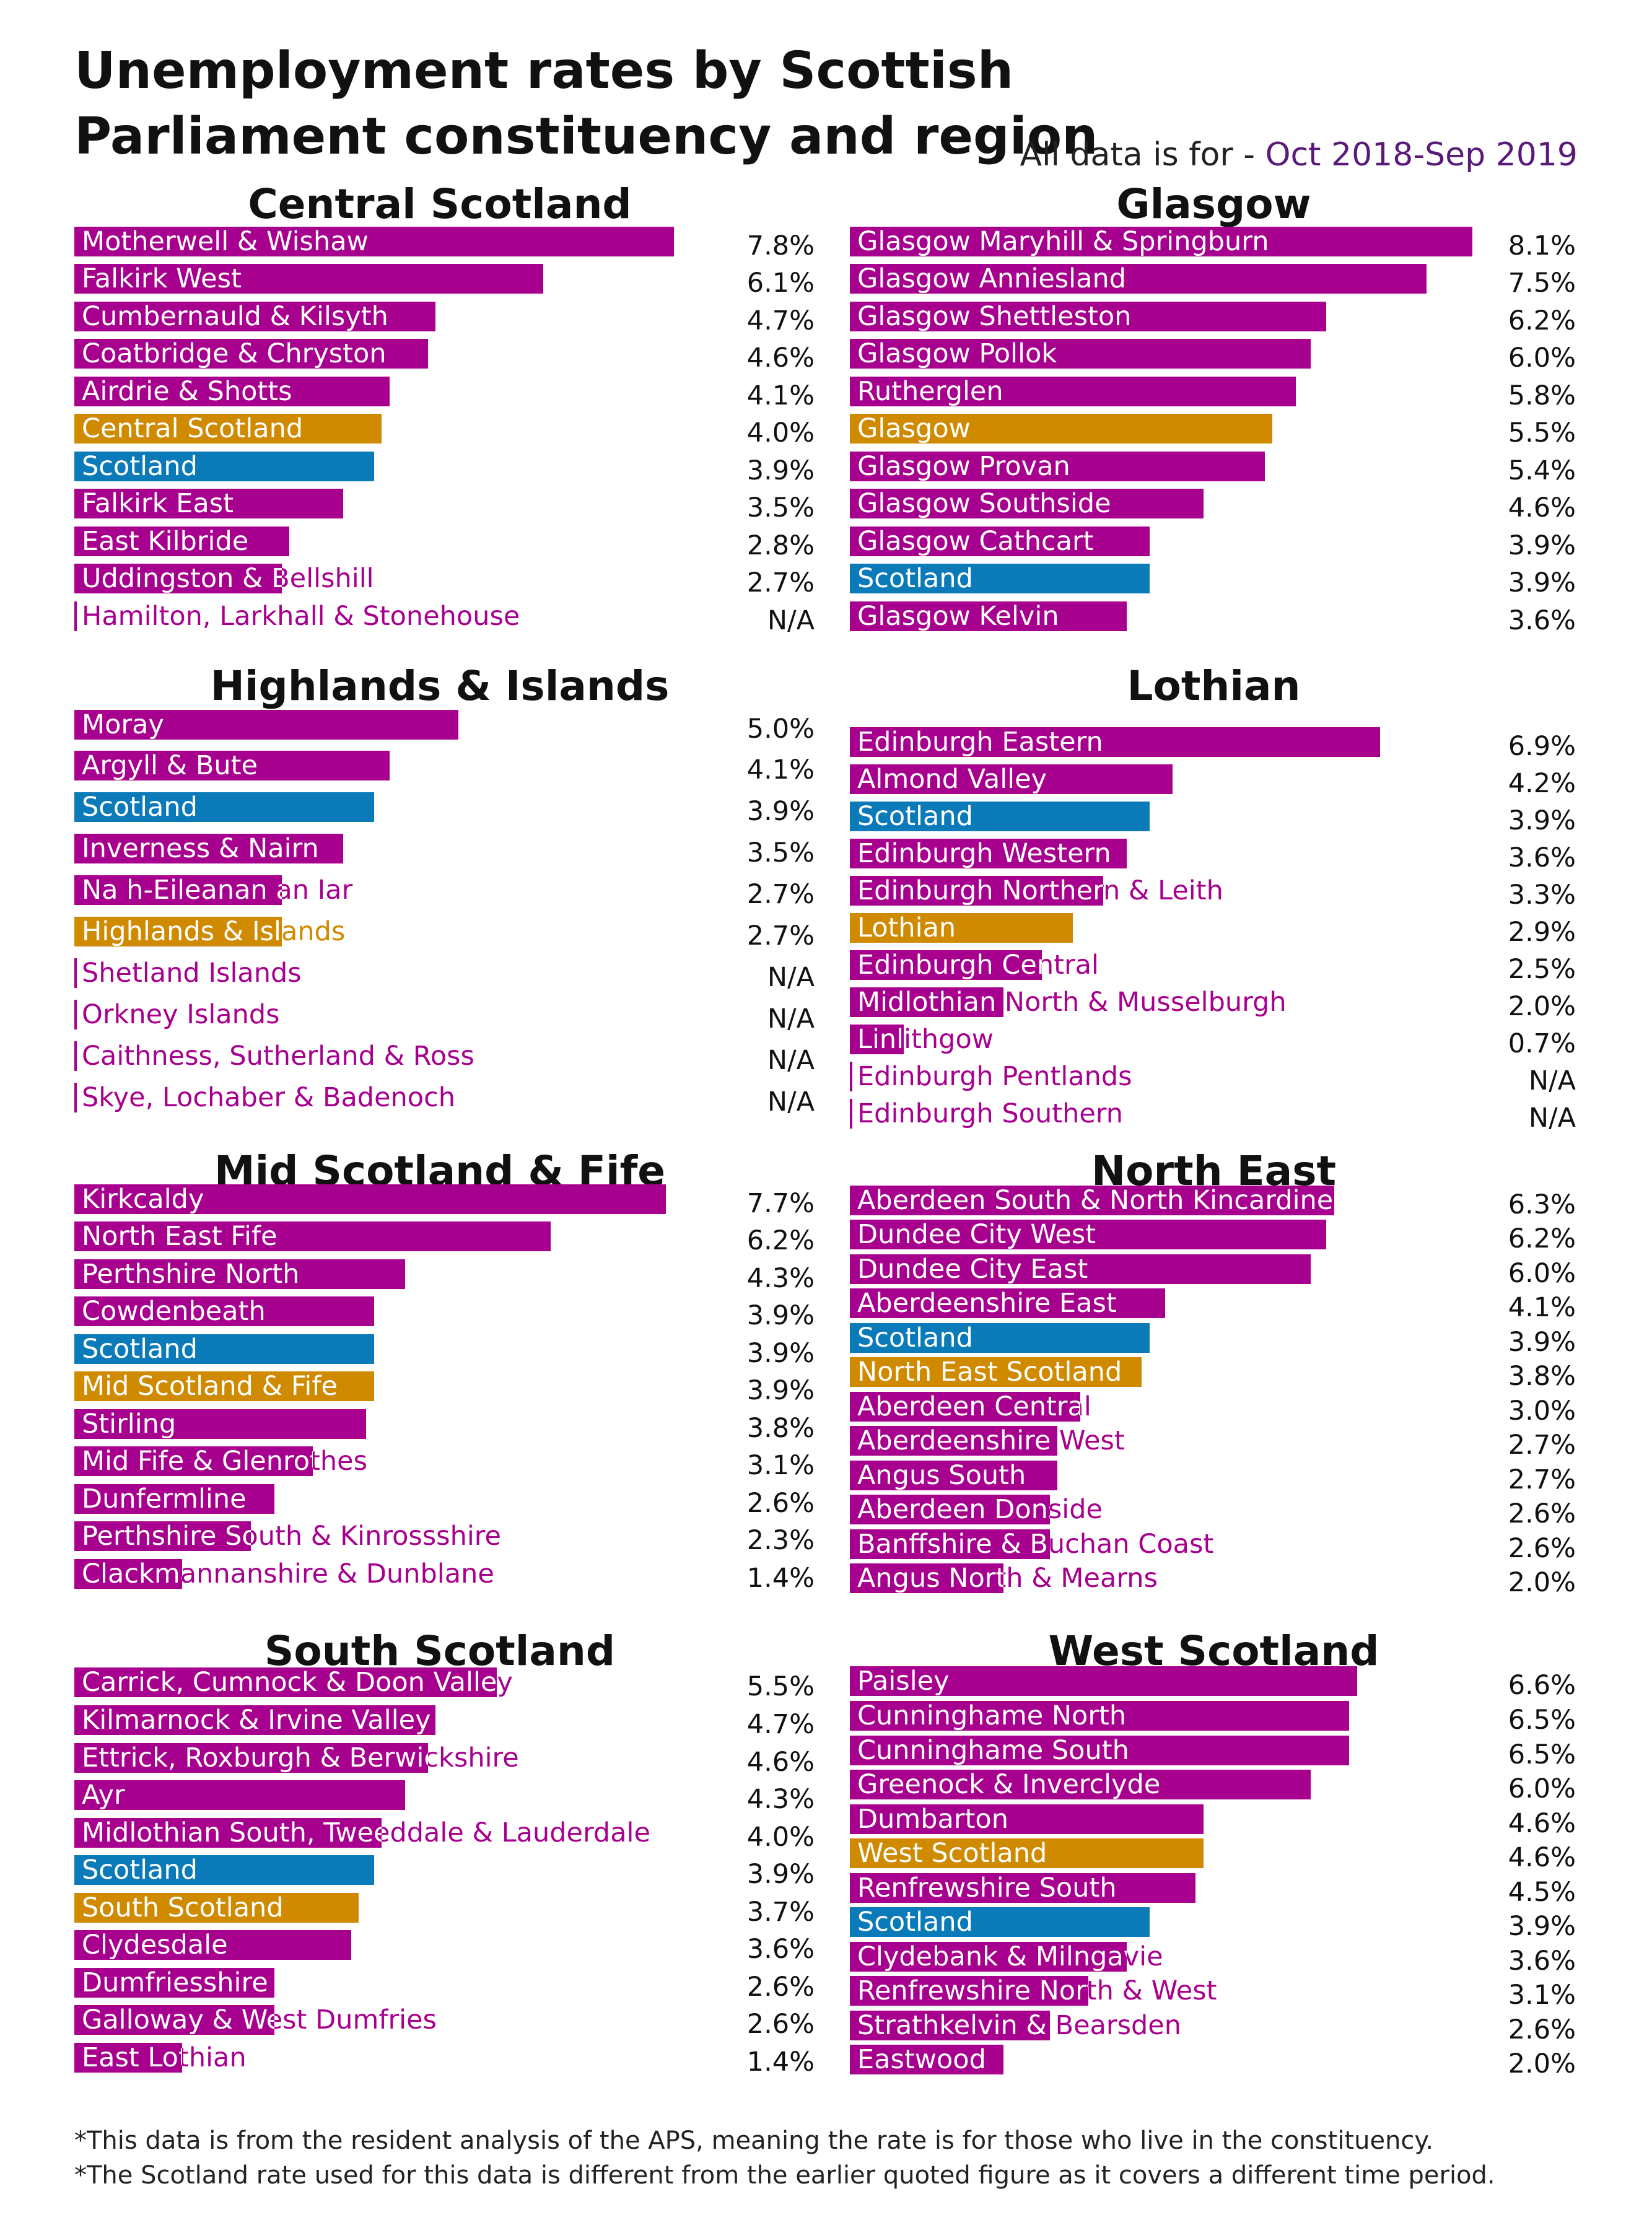 This screenshot has height=2220, width=1652. Describe the element at coordinates (1213, 1477) in the screenshot. I see `bar-row: Angus South Angus South 2.7%` at that location.